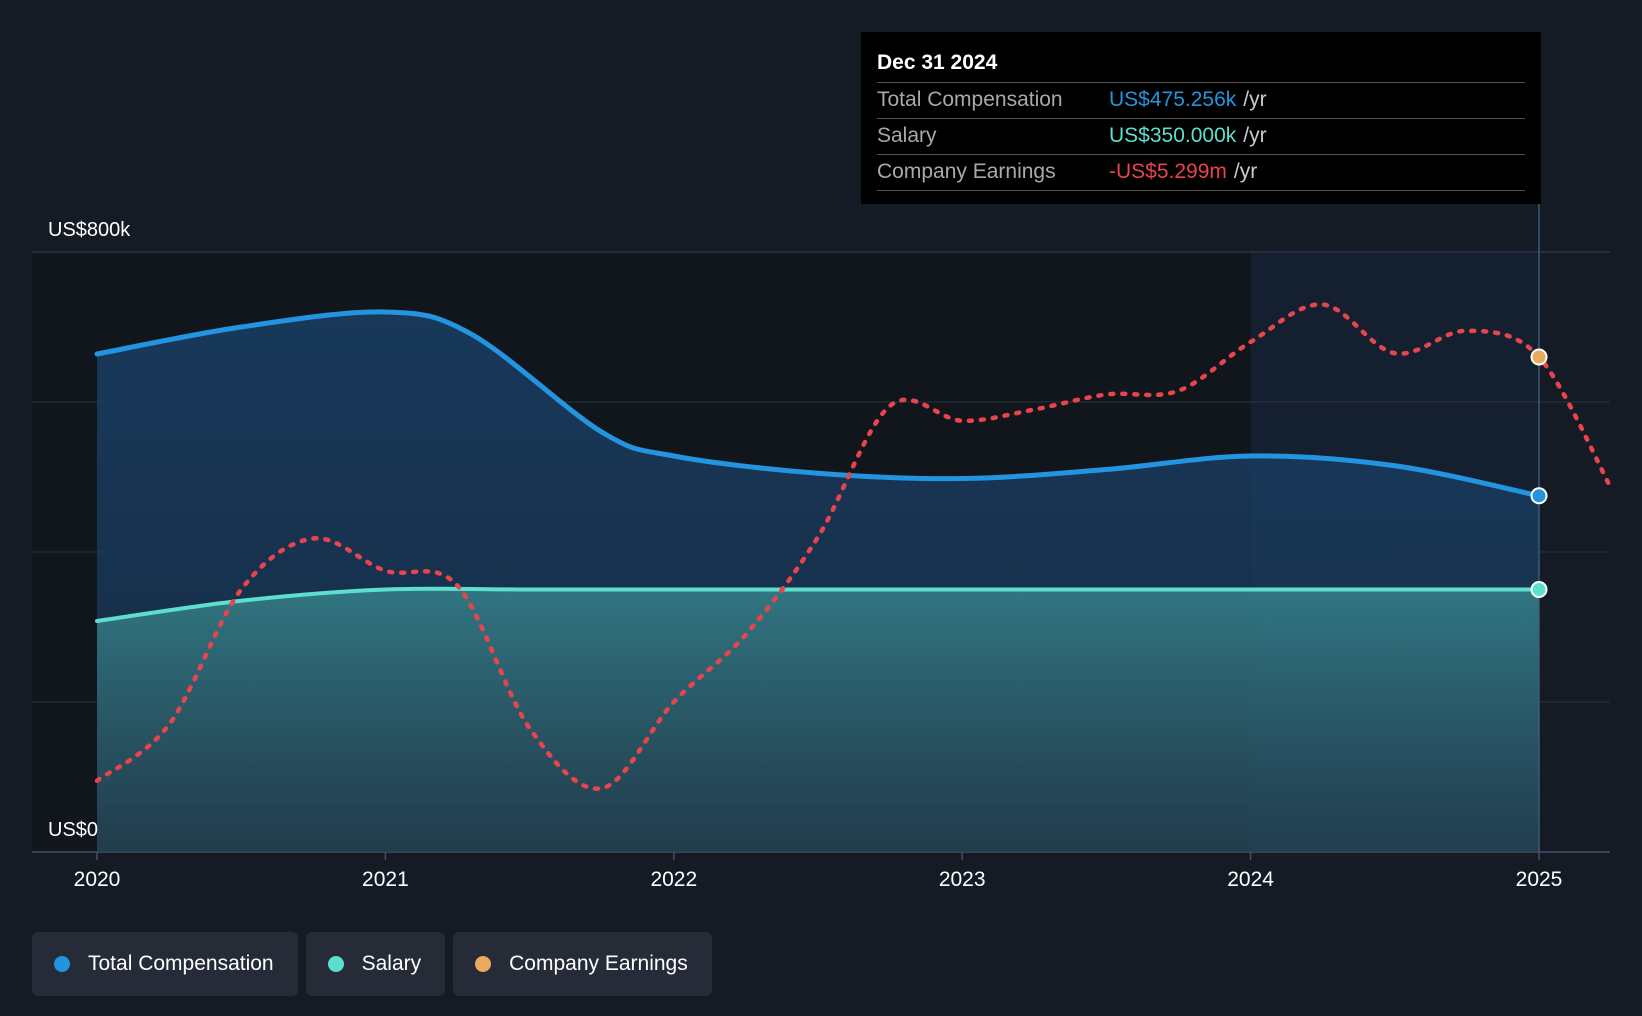 This screenshot has width=1642, height=1016. What do you see at coordinates (1173, 135) in the screenshot?
I see `tooltip-value: US$350.000k` at bounding box center [1173, 135].